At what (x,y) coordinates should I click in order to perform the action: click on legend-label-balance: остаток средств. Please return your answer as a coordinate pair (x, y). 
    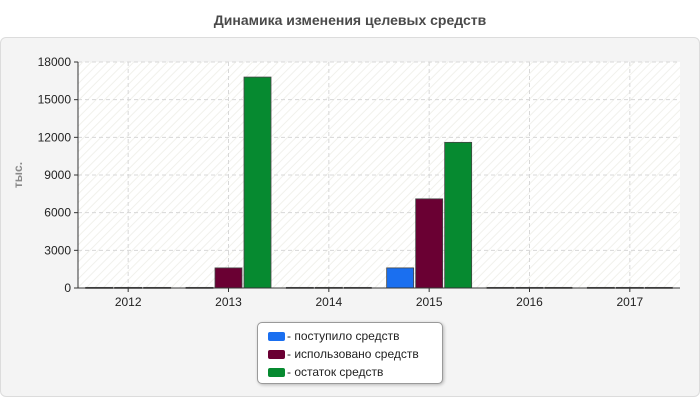
    Looking at the image, I should click on (339, 372).